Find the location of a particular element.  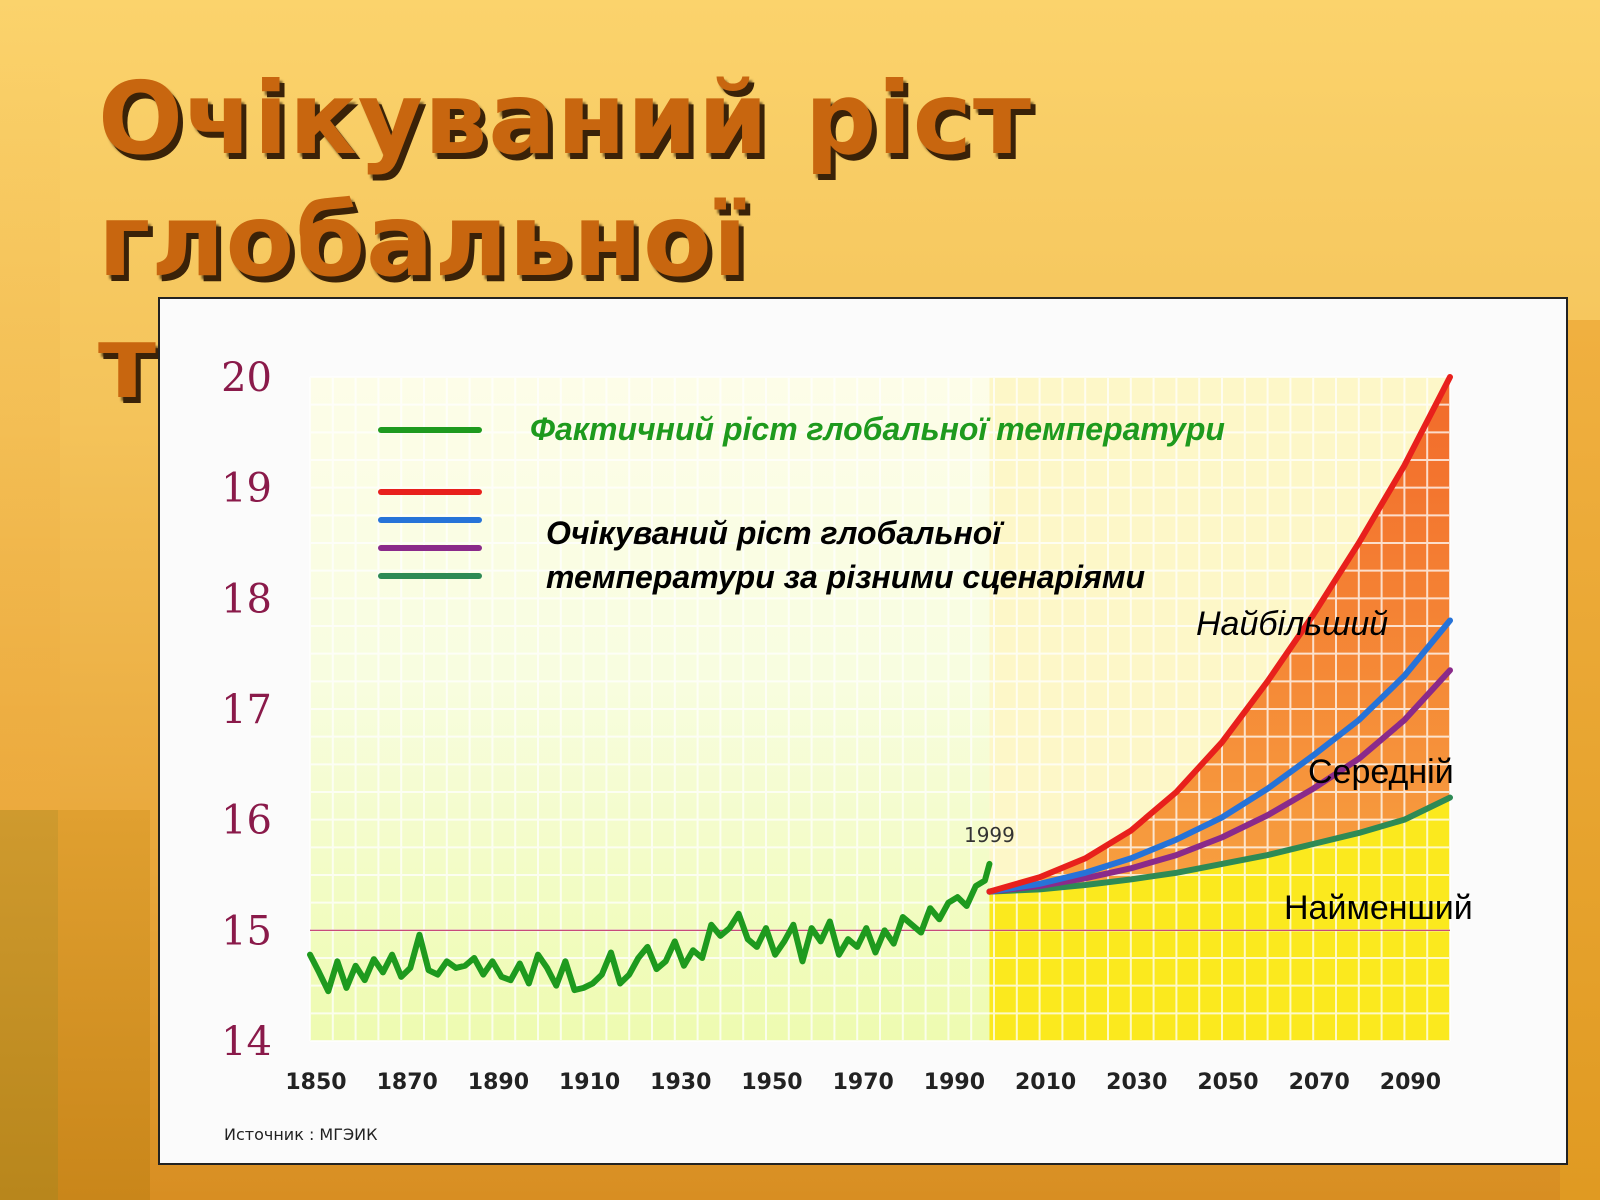

legend-low-line is located at coordinates (430, 576).